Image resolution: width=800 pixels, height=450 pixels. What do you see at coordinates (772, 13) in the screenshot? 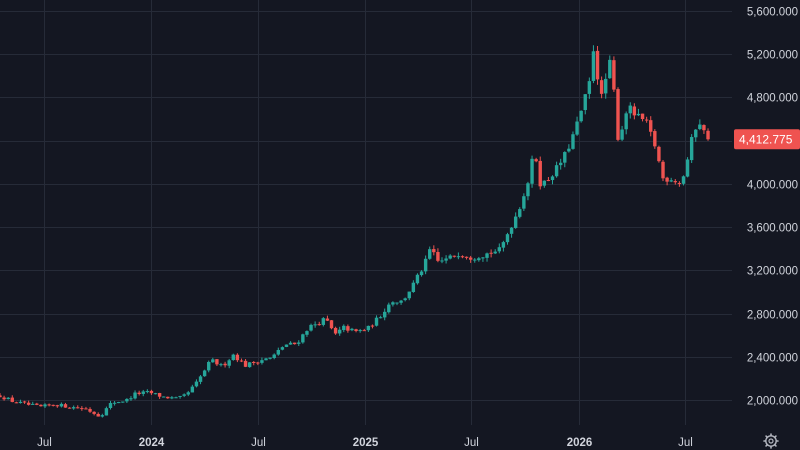
I see `y-tick-label: 5,600.000` at bounding box center [772, 13].